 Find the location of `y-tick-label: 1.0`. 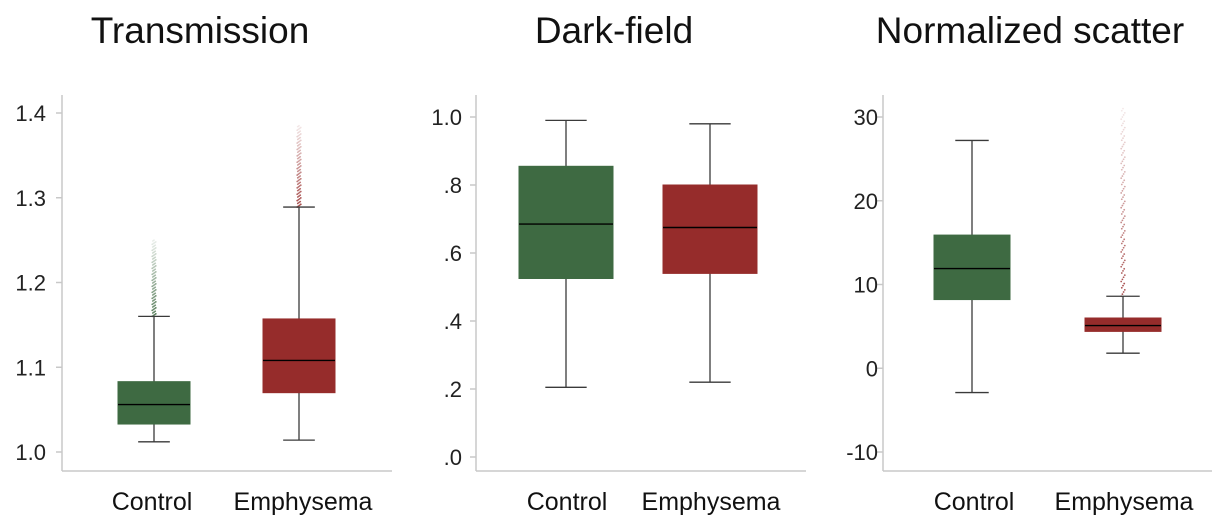

y-tick-label: 1.0 is located at coordinates (446, 117).